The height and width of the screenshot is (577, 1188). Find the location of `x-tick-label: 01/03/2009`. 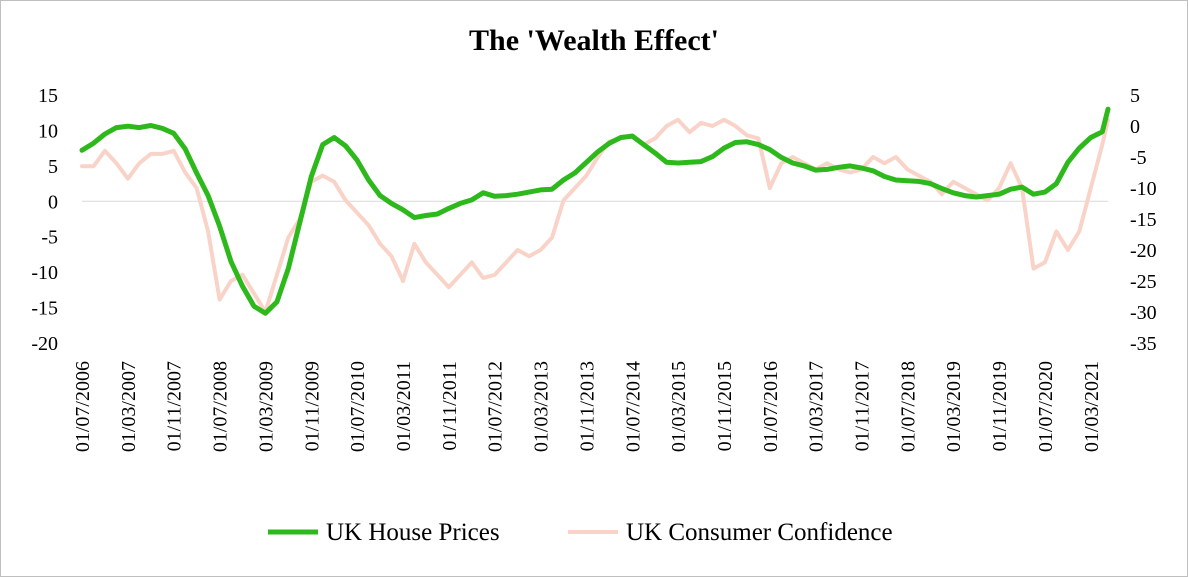

x-tick-label: 01/03/2009 is located at coordinates (266, 406).